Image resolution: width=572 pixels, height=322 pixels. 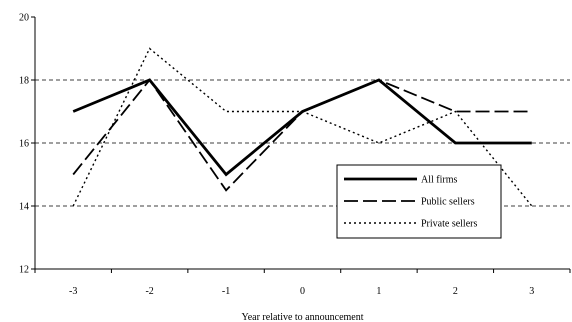 I want to click on x-tick-label: -1, so click(x=226, y=291).